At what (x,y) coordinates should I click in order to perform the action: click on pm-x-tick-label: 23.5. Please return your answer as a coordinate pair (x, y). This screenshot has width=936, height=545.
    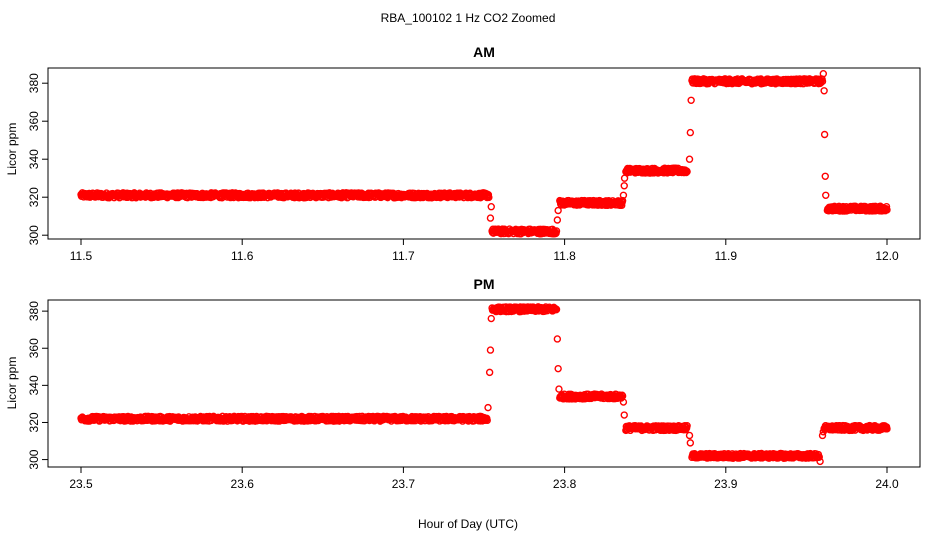
    Looking at the image, I should click on (81, 484).